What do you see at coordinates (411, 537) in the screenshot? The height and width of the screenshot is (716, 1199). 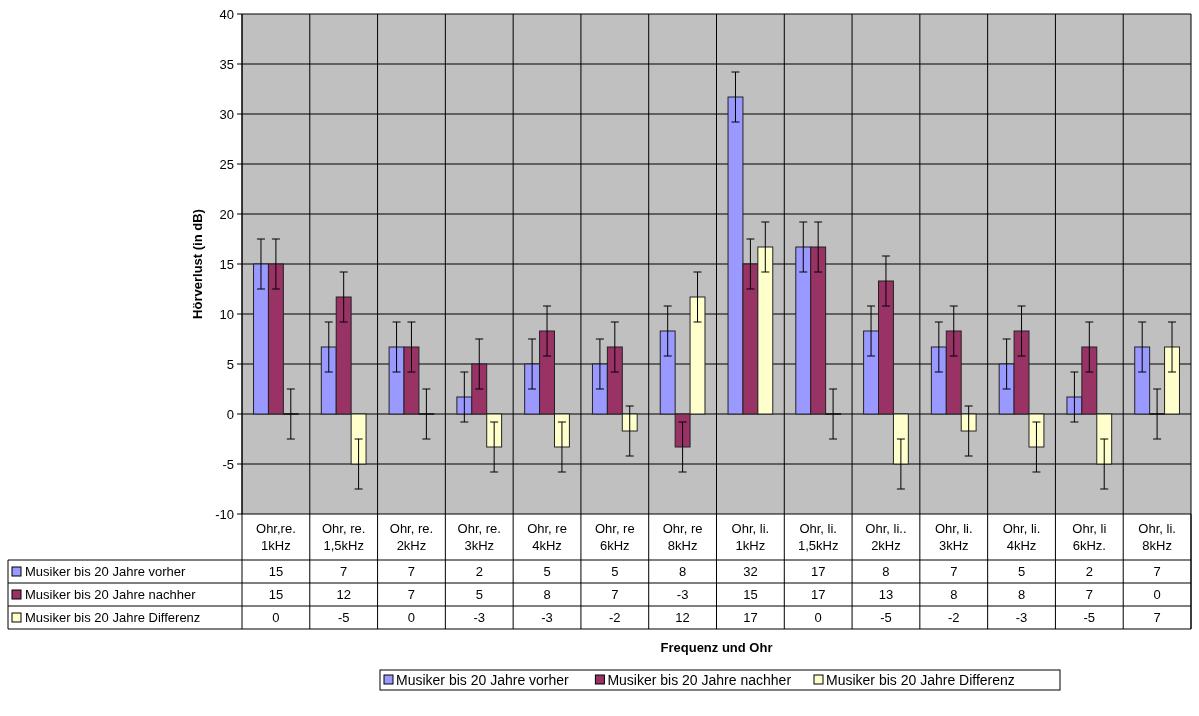 I see `x-tick-label: Ohr, re. 2kHz` at bounding box center [411, 537].